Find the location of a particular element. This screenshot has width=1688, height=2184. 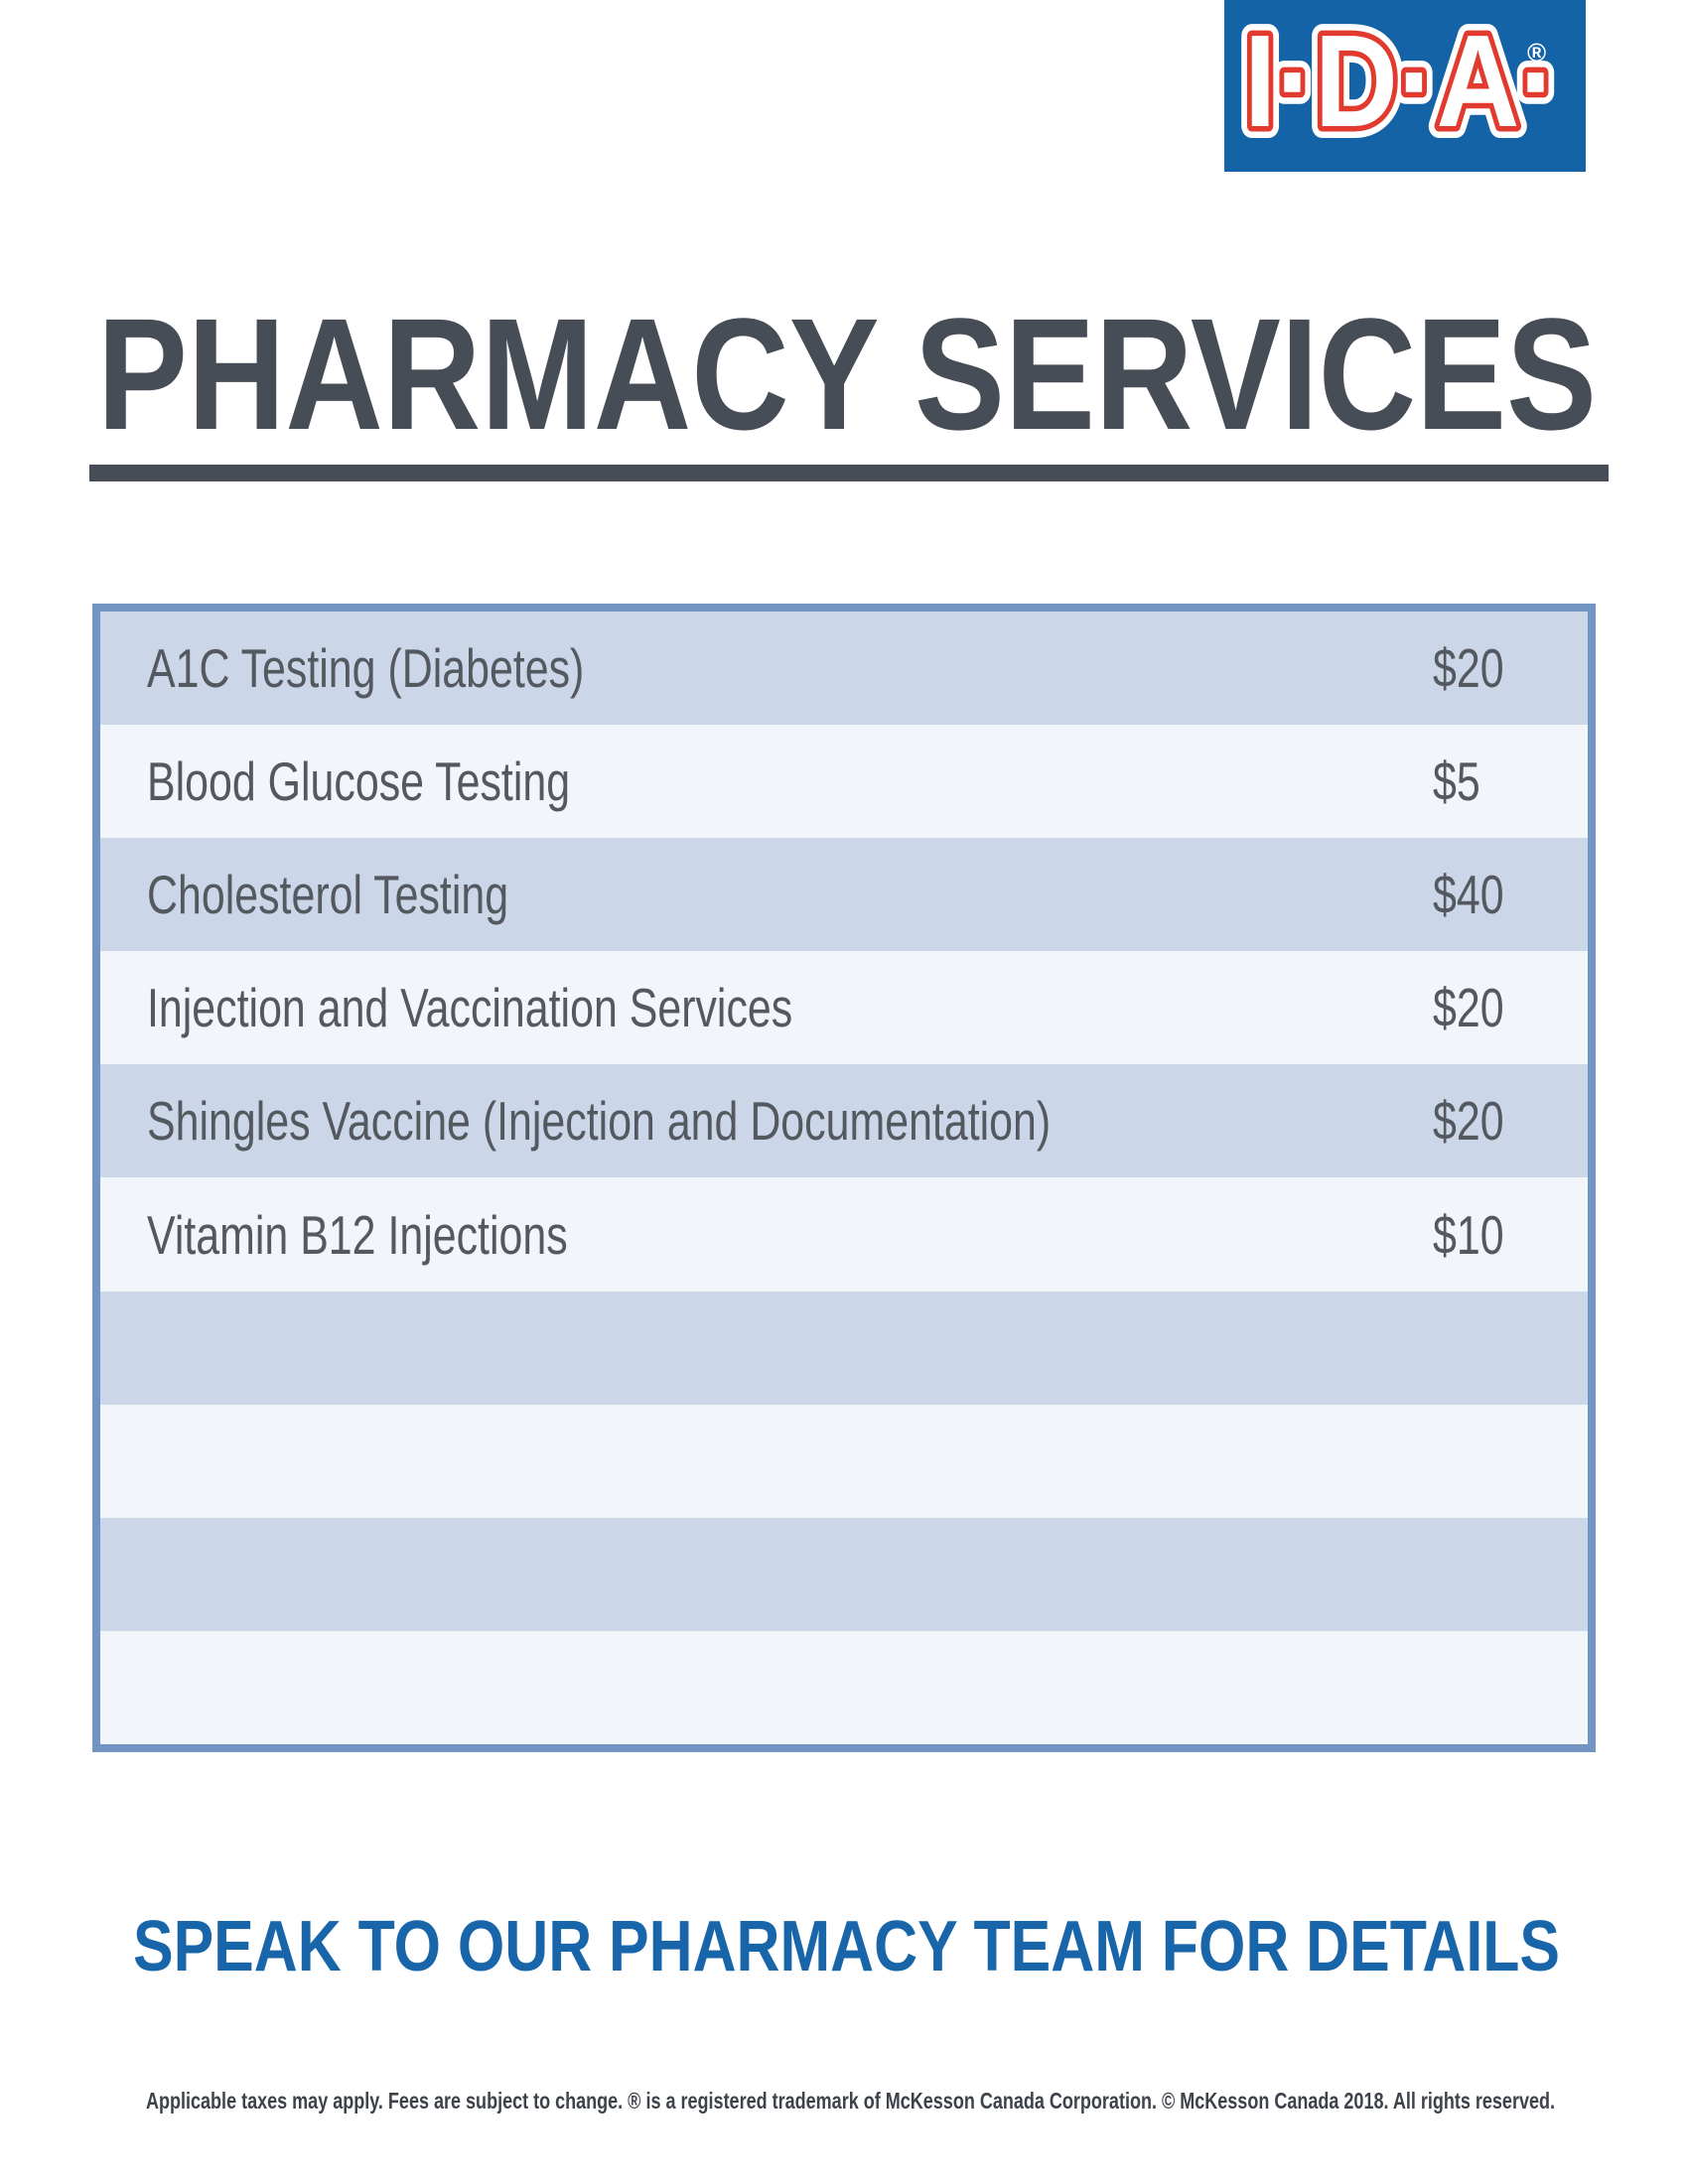

registered-mark-icon: ® is located at coordinates (1536, 53).